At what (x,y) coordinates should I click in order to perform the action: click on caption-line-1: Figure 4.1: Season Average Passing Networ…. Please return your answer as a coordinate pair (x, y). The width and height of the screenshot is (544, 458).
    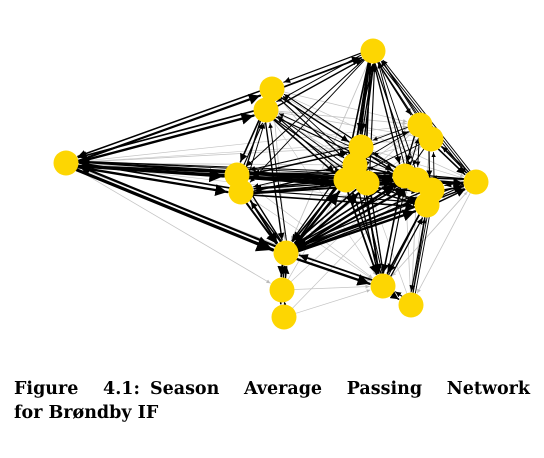
    Looking at the image, I should click on (272, 389).